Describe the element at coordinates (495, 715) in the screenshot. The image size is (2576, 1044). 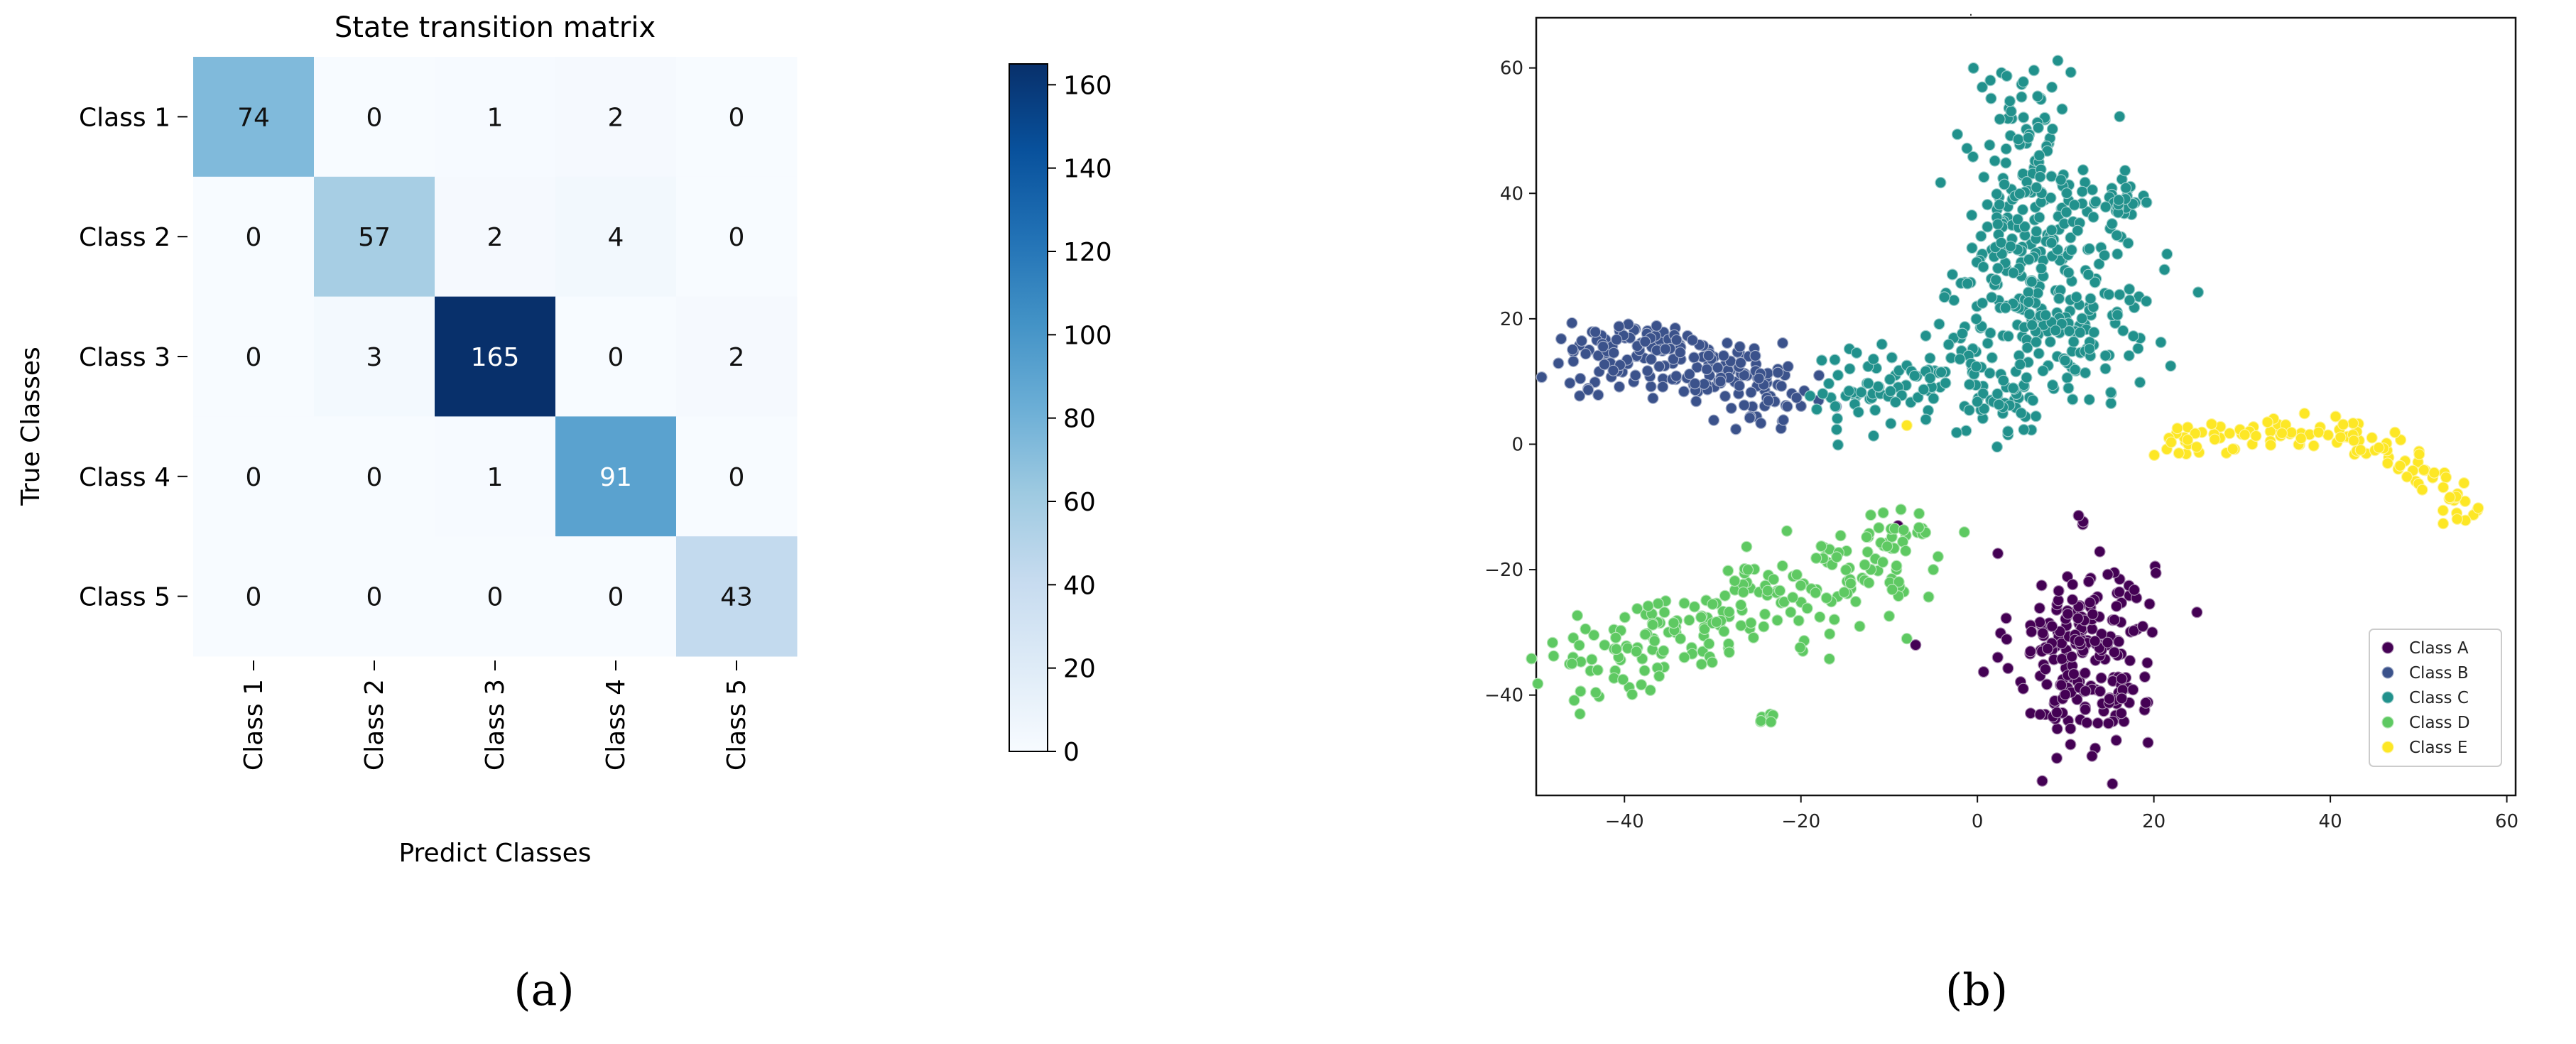
I see `heatmap-x-tick-labels: Class 1 Class 2 Class 3 Class 4 Class 5` at that location.